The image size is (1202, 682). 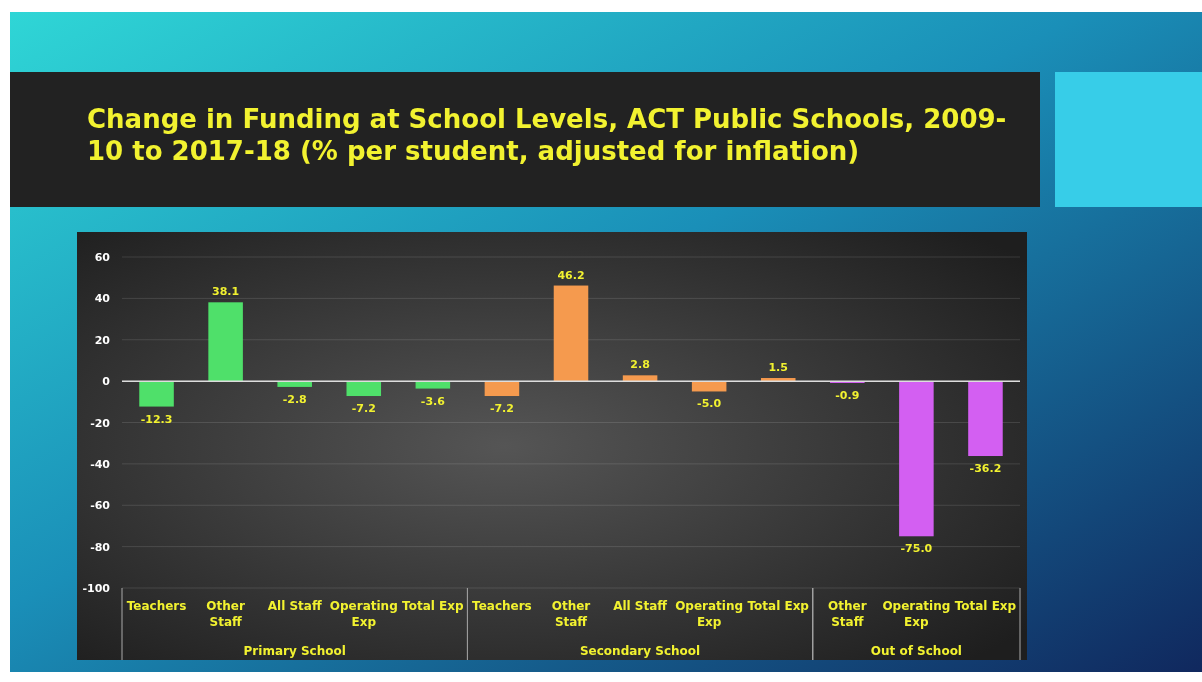 What do you see at coordinates (100, 464) in the screenshot?
I see `y-tick-label: -40` at bounding box center [100, 464].